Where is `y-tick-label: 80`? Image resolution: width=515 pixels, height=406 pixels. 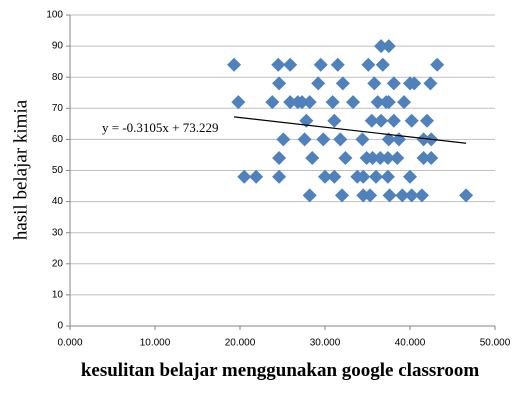 y-tick-label: 80 is located at coordinates (58, 77).